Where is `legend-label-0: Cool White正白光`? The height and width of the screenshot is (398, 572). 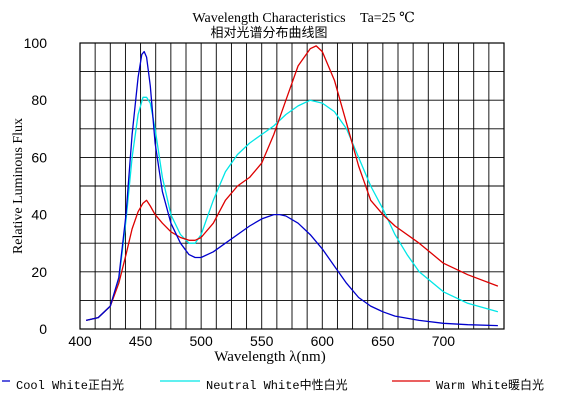
legend-label-0: Cool White正白光 is located at coordinates (70, 385).